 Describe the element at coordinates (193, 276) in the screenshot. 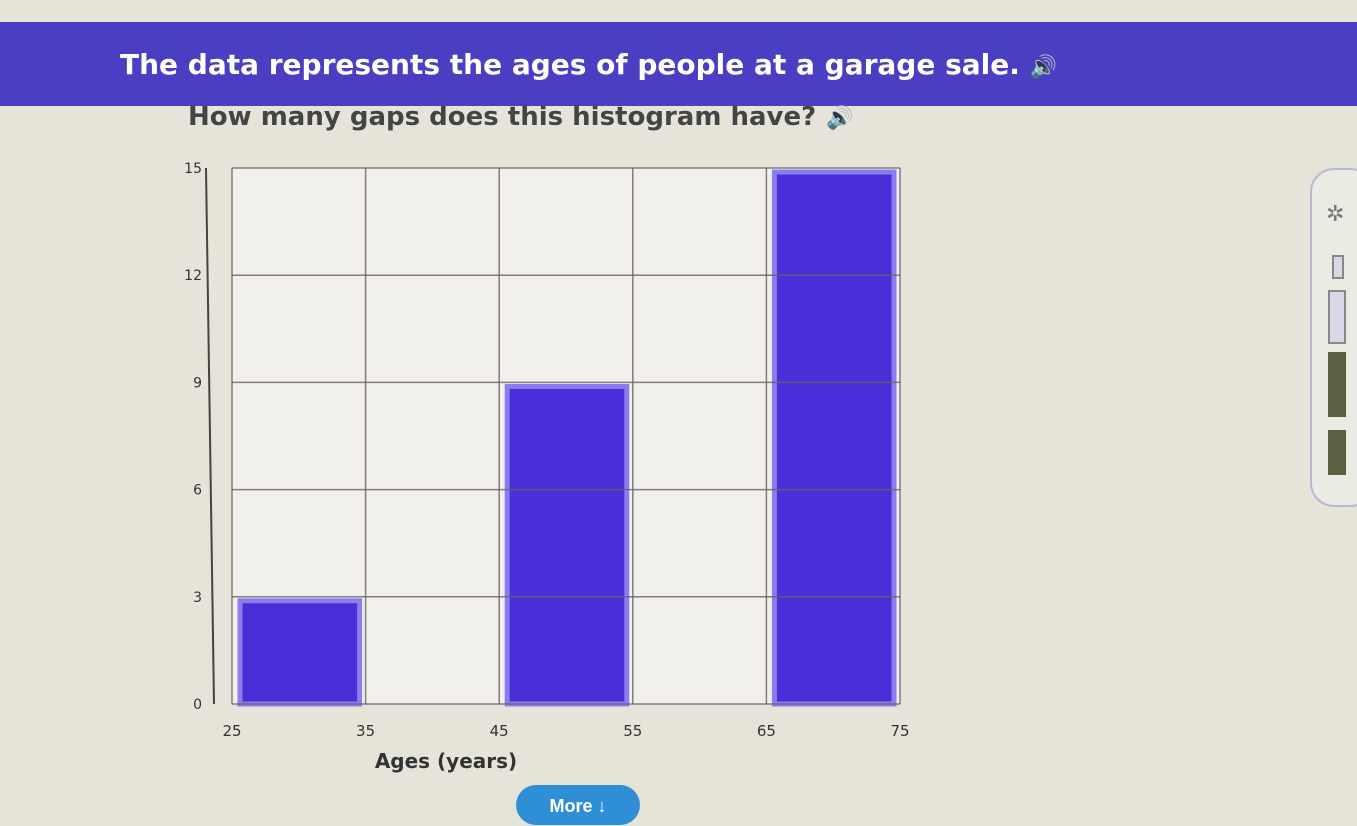

I see `y-tick-label: 12` at that location.